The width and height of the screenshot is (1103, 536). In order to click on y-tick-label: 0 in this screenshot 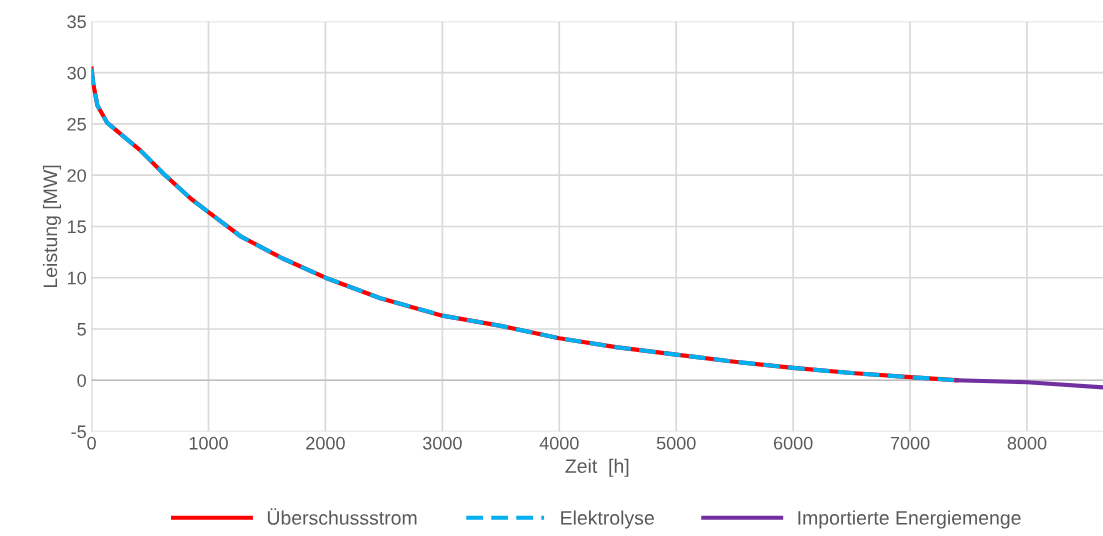, I will do `click(81, 380)`.